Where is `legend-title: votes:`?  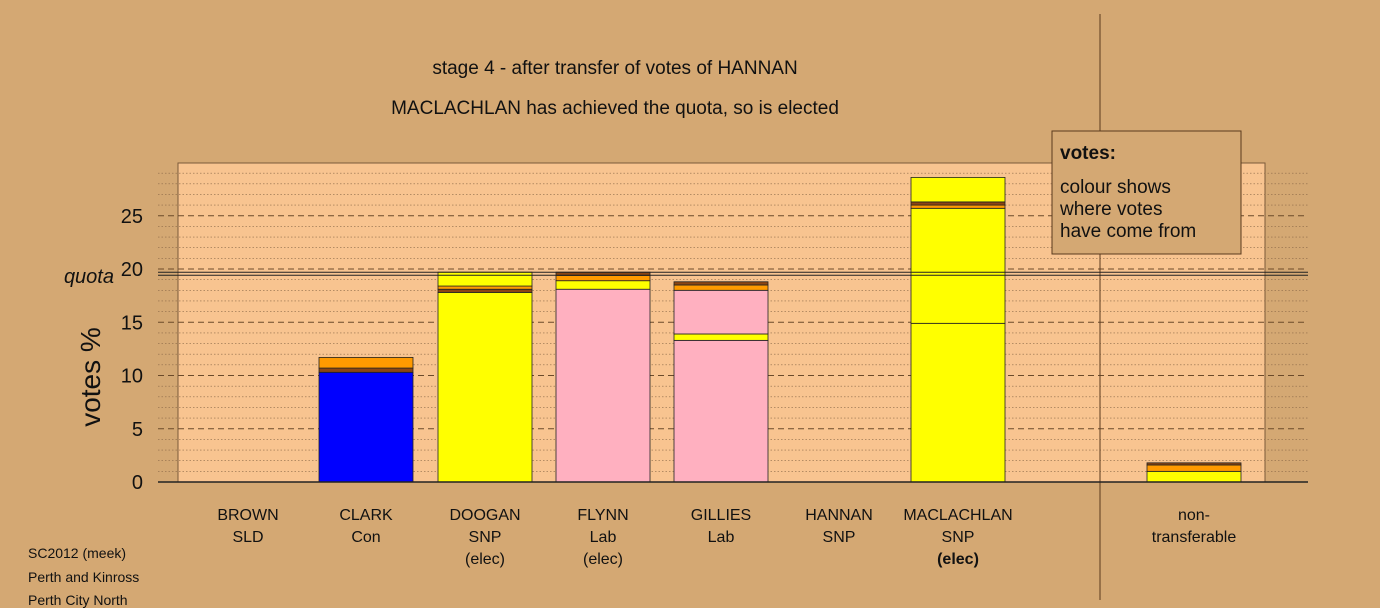 legend-title: votes: is located at coordinates (1088, 153).